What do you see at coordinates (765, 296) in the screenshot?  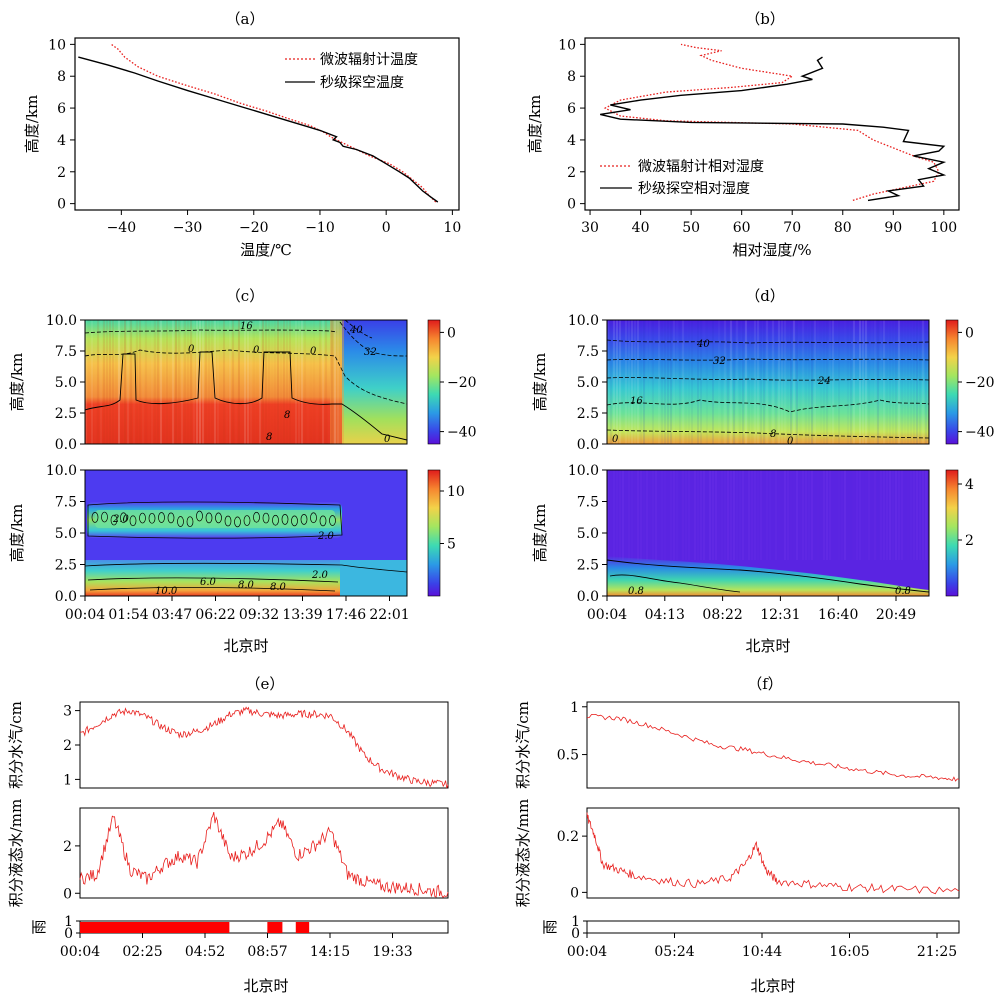 I see `panel-title-d: （d）` at bounding box center [765, 296].